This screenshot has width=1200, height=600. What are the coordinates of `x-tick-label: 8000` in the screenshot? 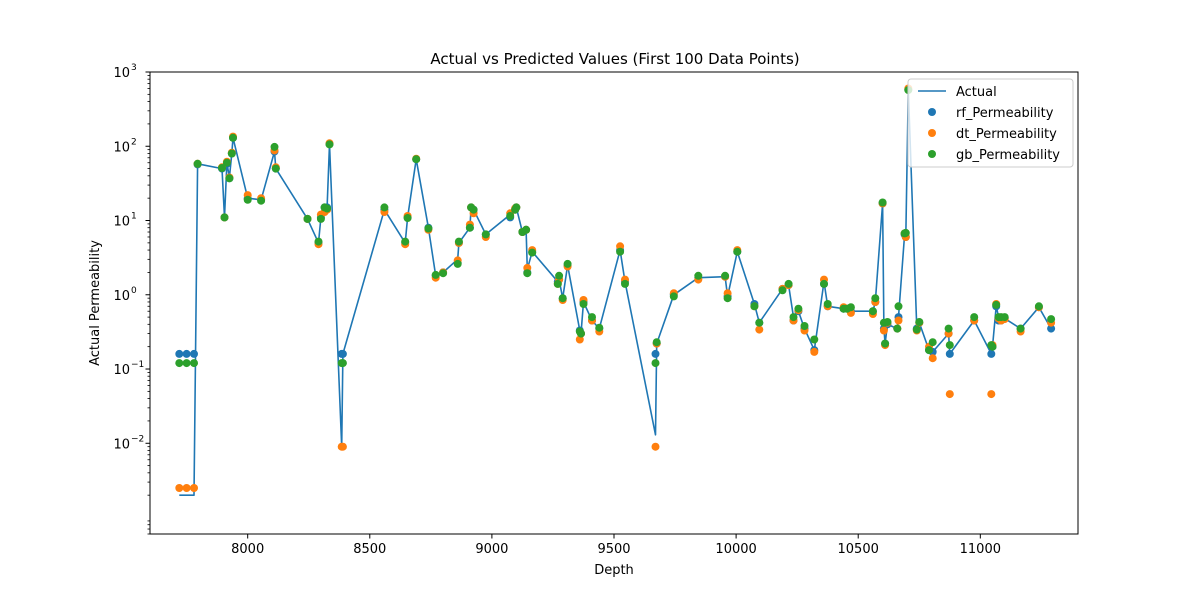 It's located at (247, 549).